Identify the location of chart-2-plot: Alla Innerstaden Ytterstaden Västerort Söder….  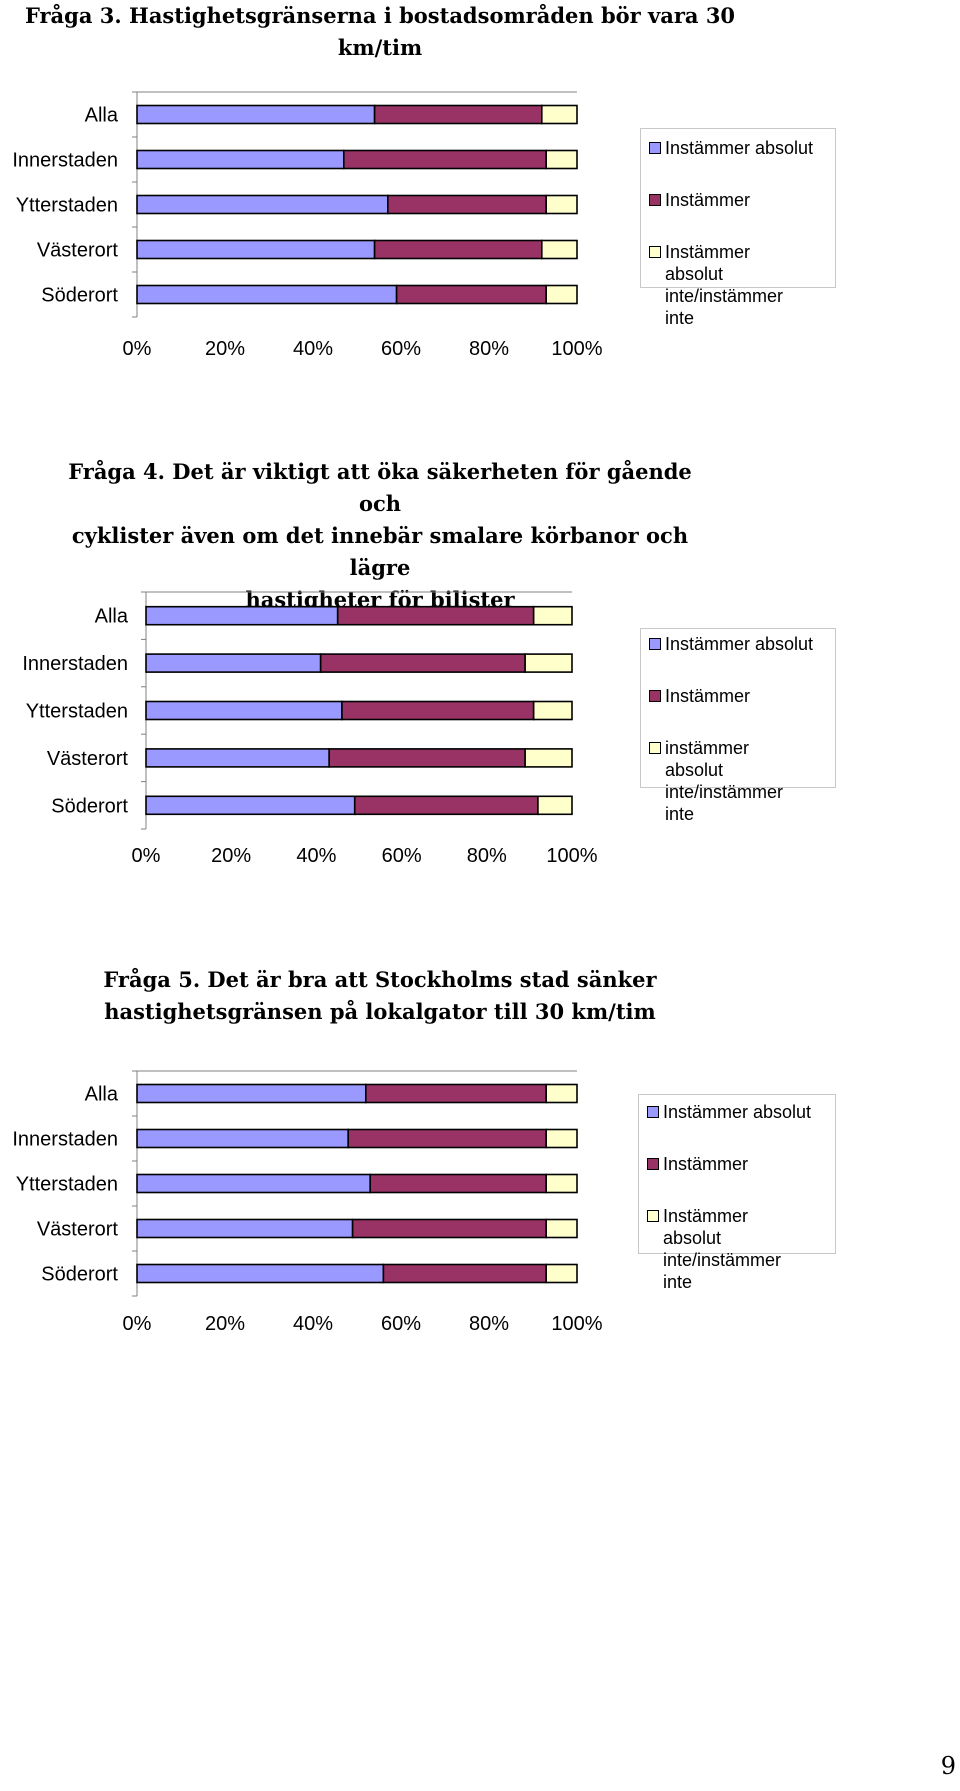
(310, 729).